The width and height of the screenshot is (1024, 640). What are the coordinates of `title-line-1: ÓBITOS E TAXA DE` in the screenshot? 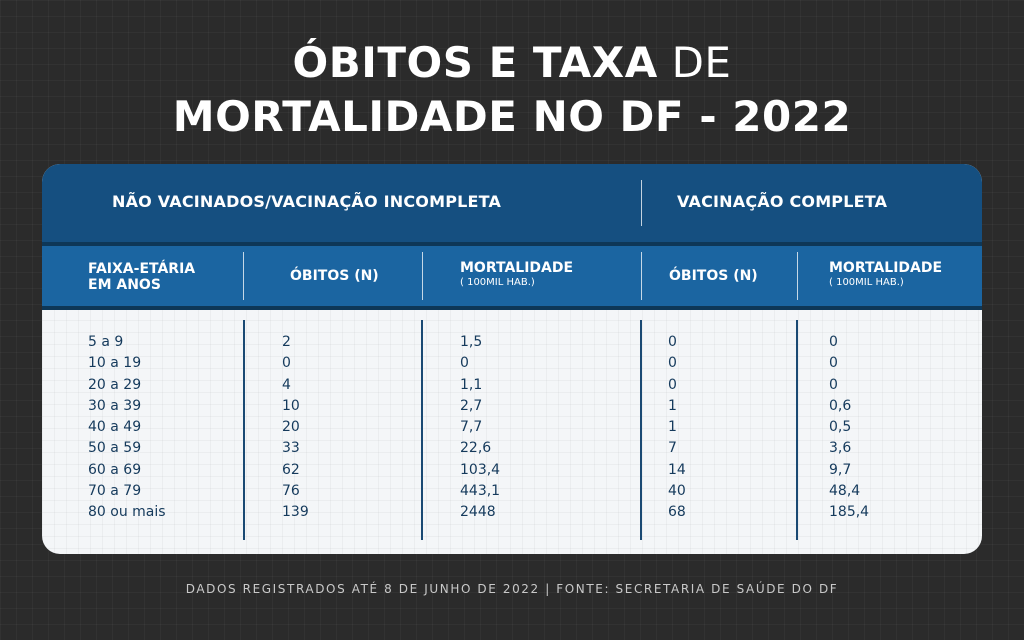 It's located at (512, 63).